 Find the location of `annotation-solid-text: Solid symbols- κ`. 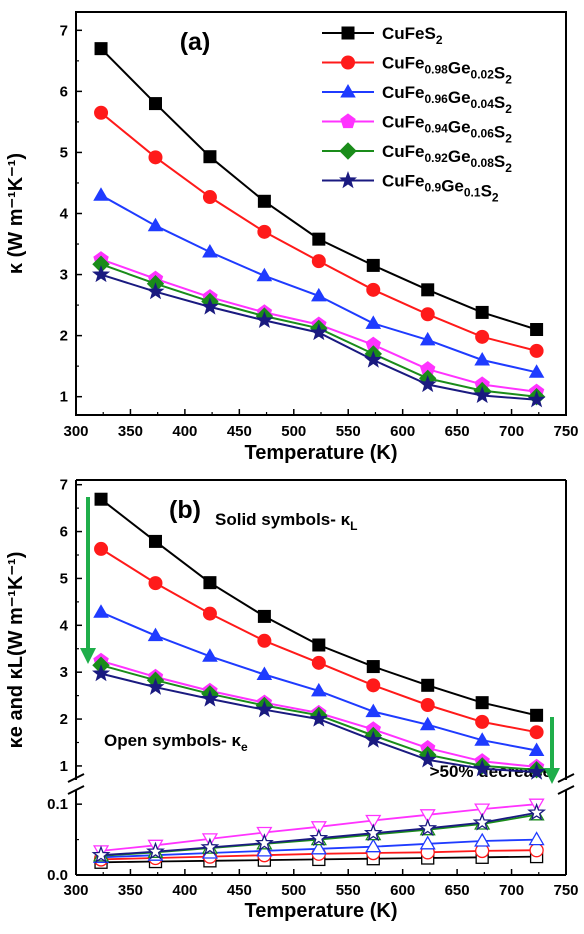

annotation-solid-text: Solid symbols- κ is located at coordinates (283, 519).